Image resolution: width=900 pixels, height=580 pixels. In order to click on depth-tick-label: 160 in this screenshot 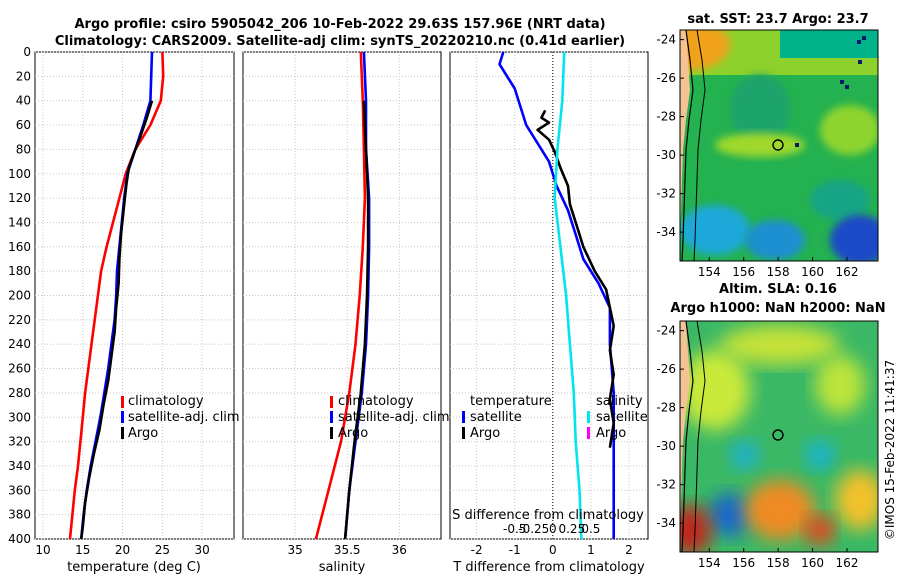, I will do `click(19, 247)`.